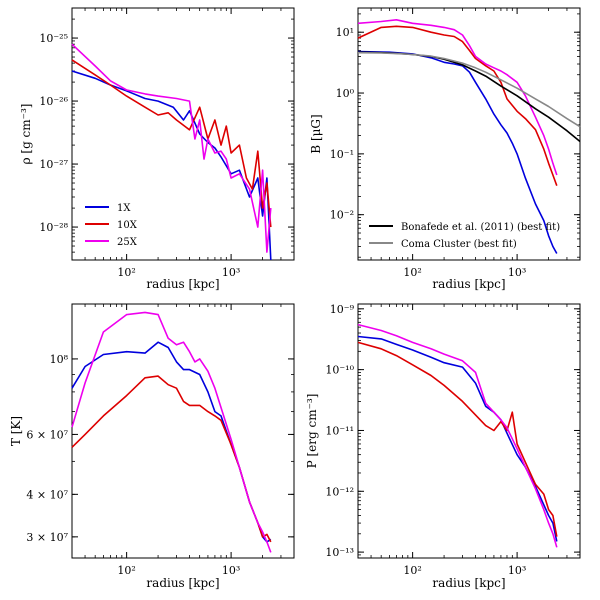 The height and width of the screenshot is (600, 600). Describe the element at coordinates (171, 143) in the screenshot. I see `density-series-10x` at that location.